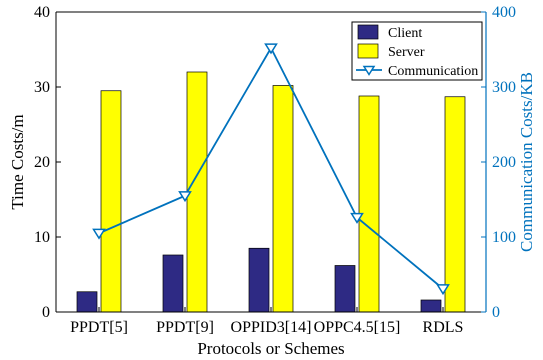 The height and width of the screenshot is (360, 543). I want to click on y-right-tick-label-2: 200, so click(504, 162).